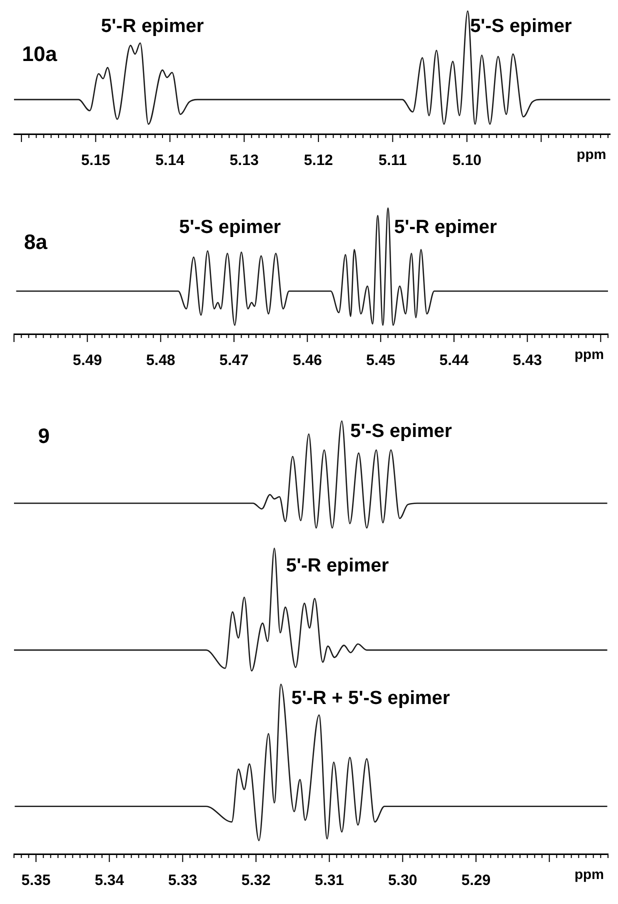 This screenshot has width=618, height=904. What do you see at coordinates (527, 361) in the screenshot?
I see `x-tick-label: 5.43` at bounding box center [527, 361].